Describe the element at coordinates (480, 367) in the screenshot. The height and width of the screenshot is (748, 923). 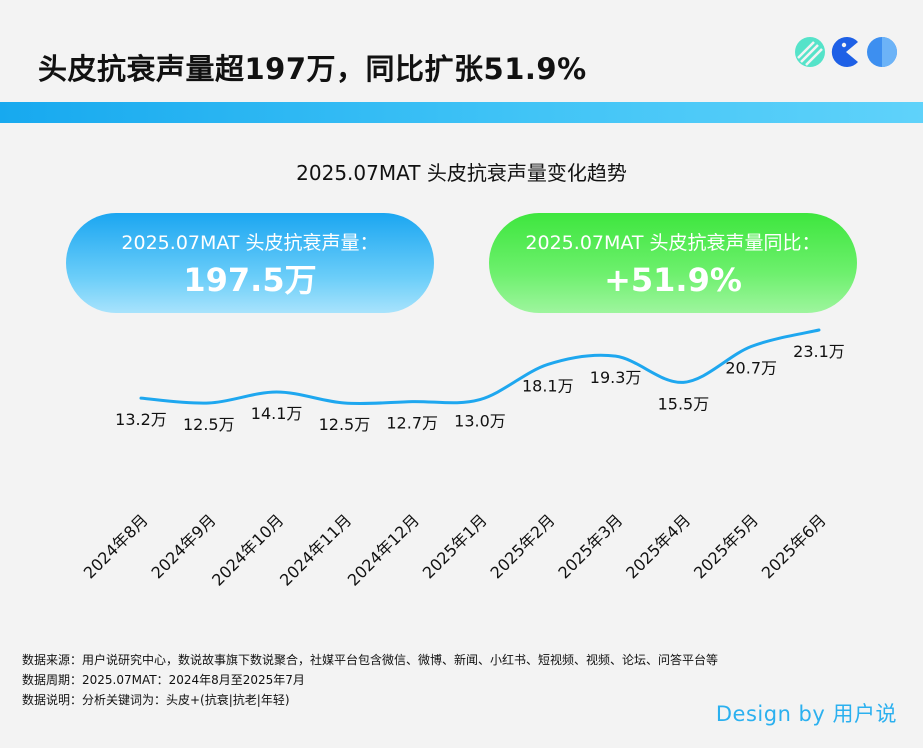
I see `series-line` at that location.